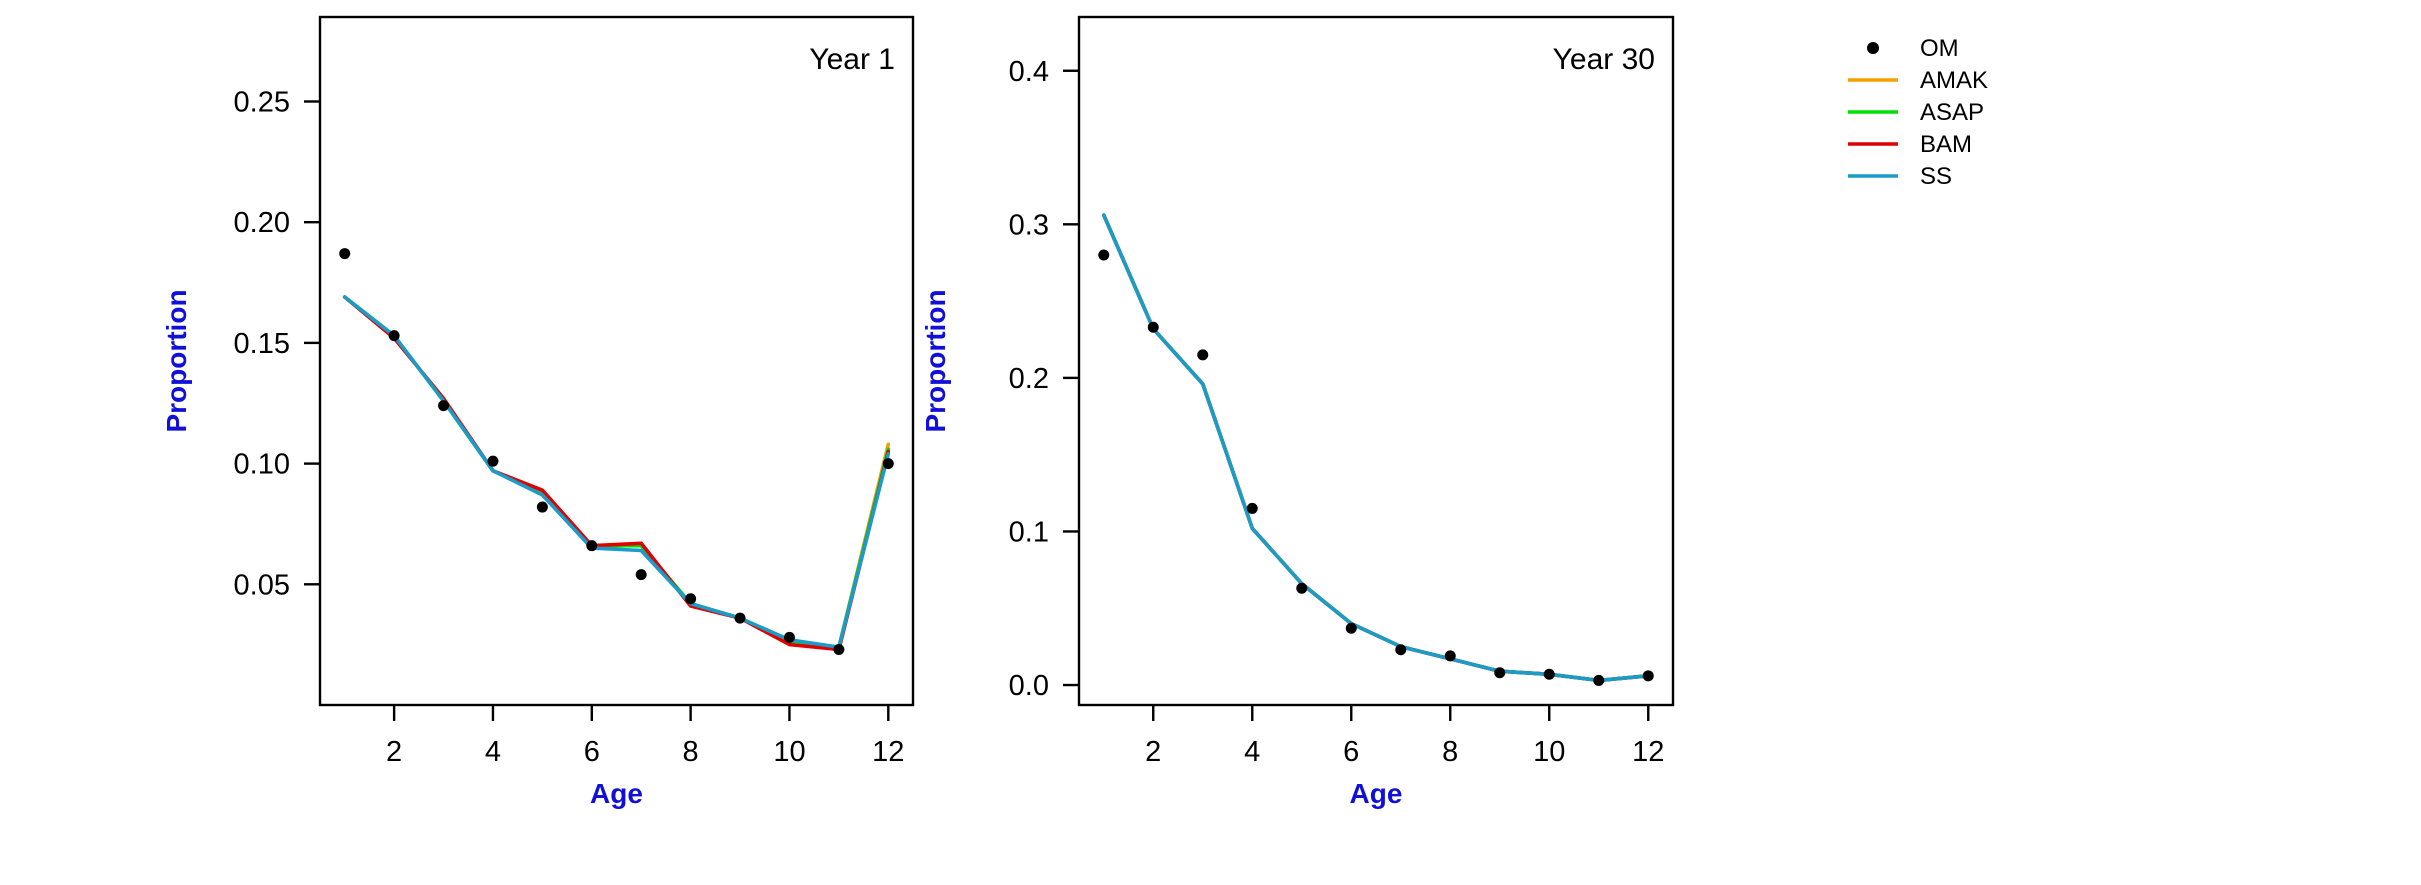  Describe the element at coordinates (852, 59) in the screenshot. I see `panel-title: Year 1` at that location.